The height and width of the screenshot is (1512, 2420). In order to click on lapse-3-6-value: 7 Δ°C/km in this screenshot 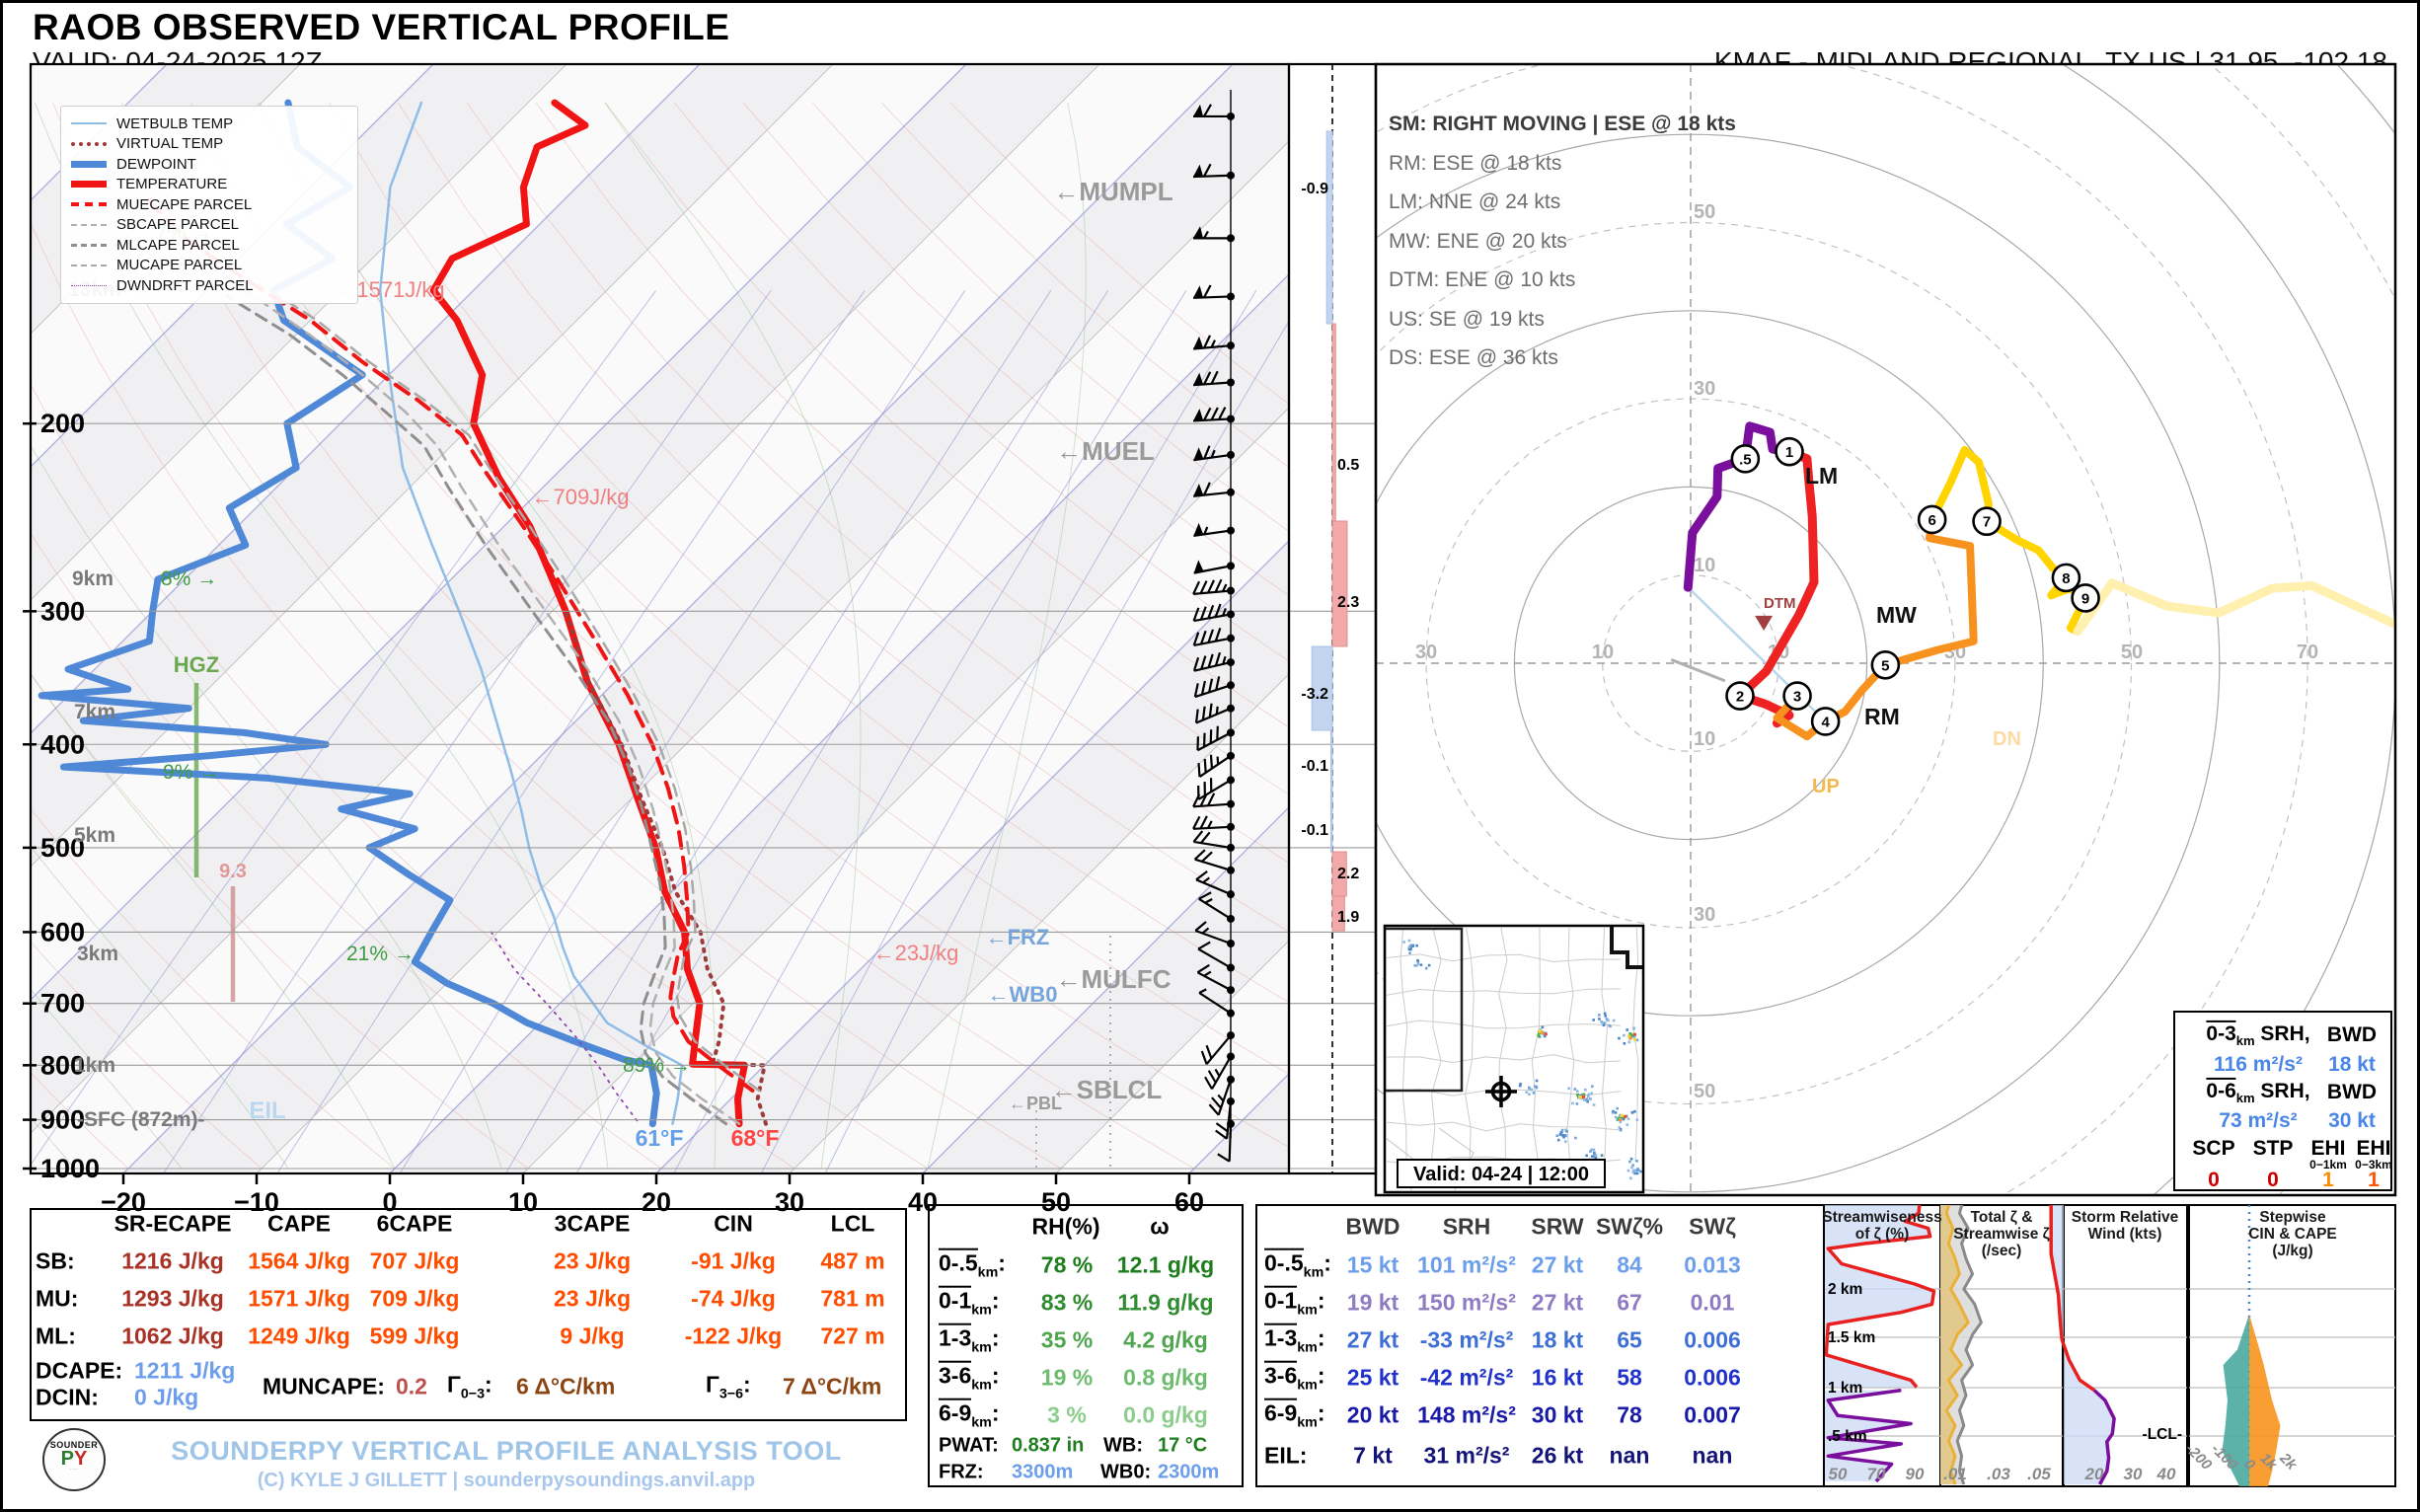, I will do `click(832, 1386)`.